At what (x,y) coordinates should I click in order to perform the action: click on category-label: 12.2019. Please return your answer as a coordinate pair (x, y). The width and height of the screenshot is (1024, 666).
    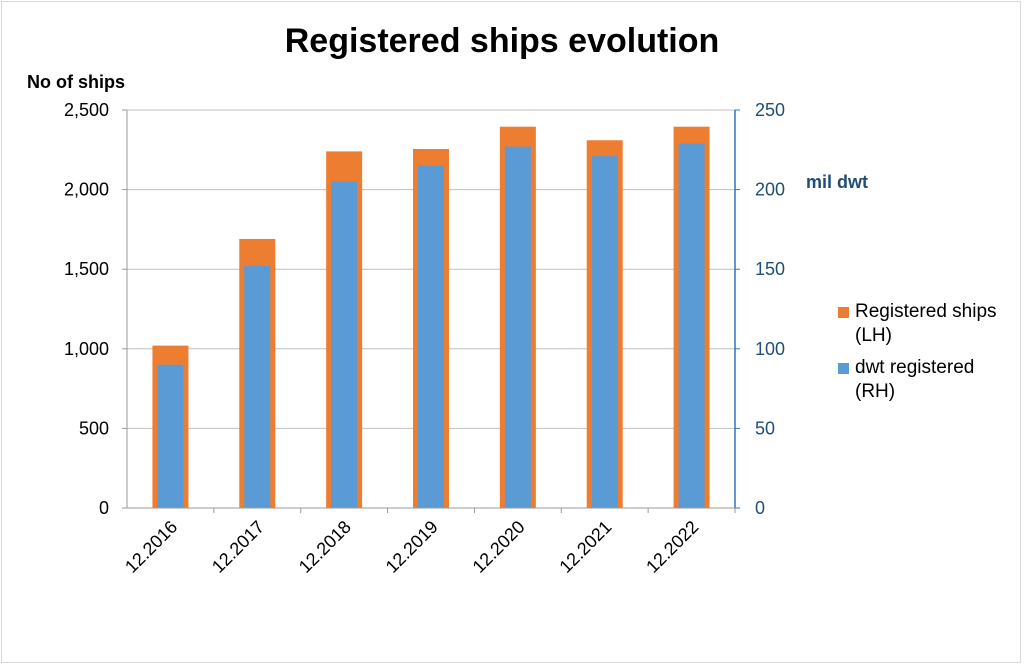
    Looking at the image, I should click on (412, 547).